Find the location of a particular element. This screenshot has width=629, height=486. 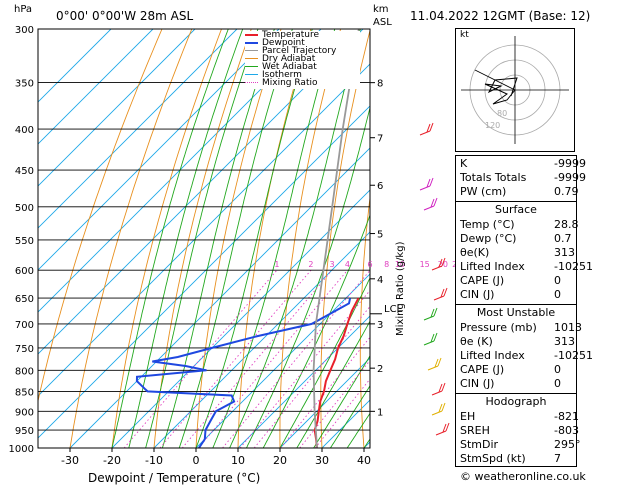

x-tick-label: 30 is located at coordinates (322, 460).